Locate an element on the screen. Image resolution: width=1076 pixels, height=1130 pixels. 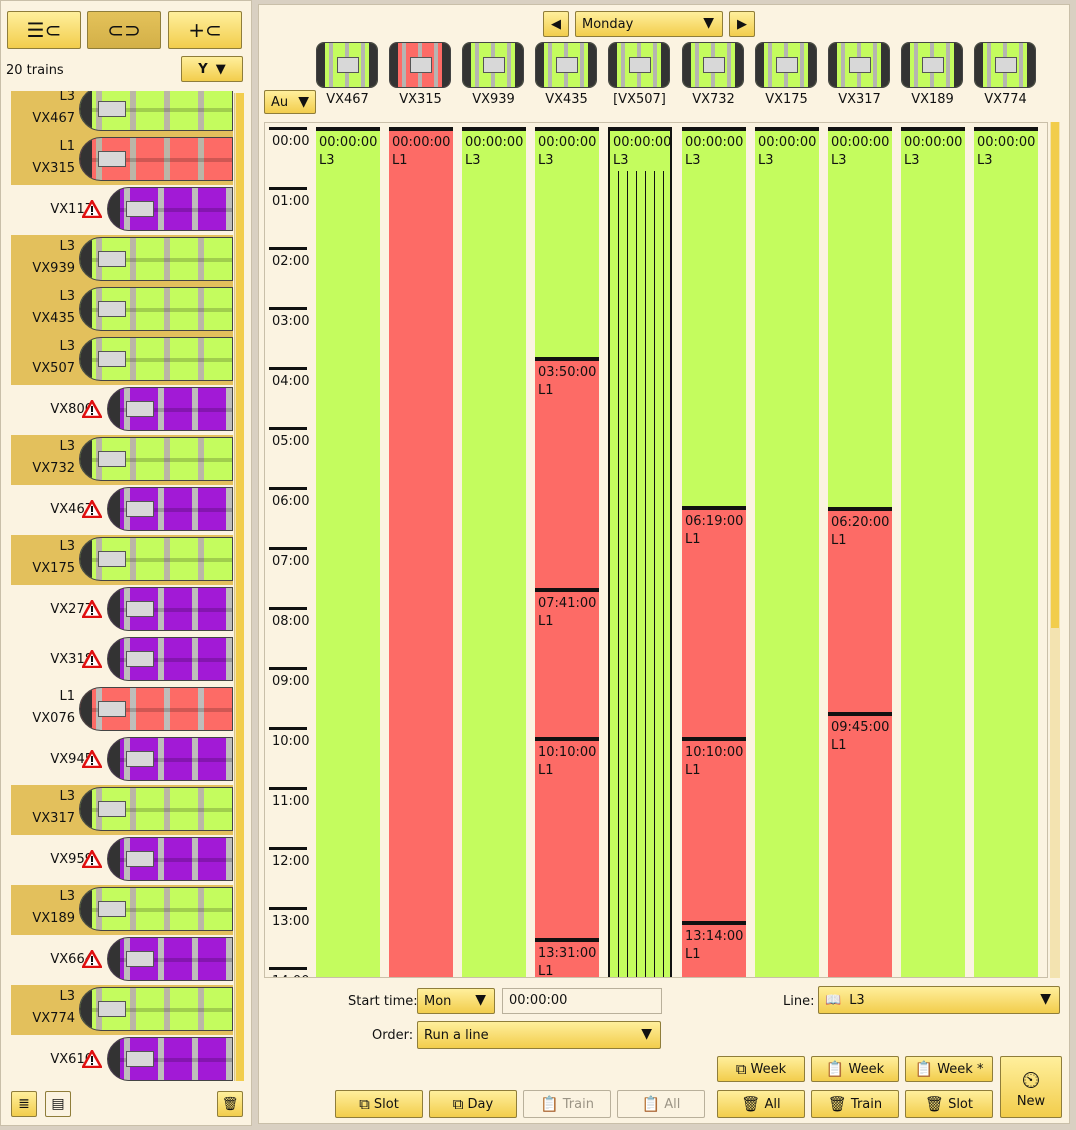
schedule-scrollbar is located at coordinates (1055, 550).